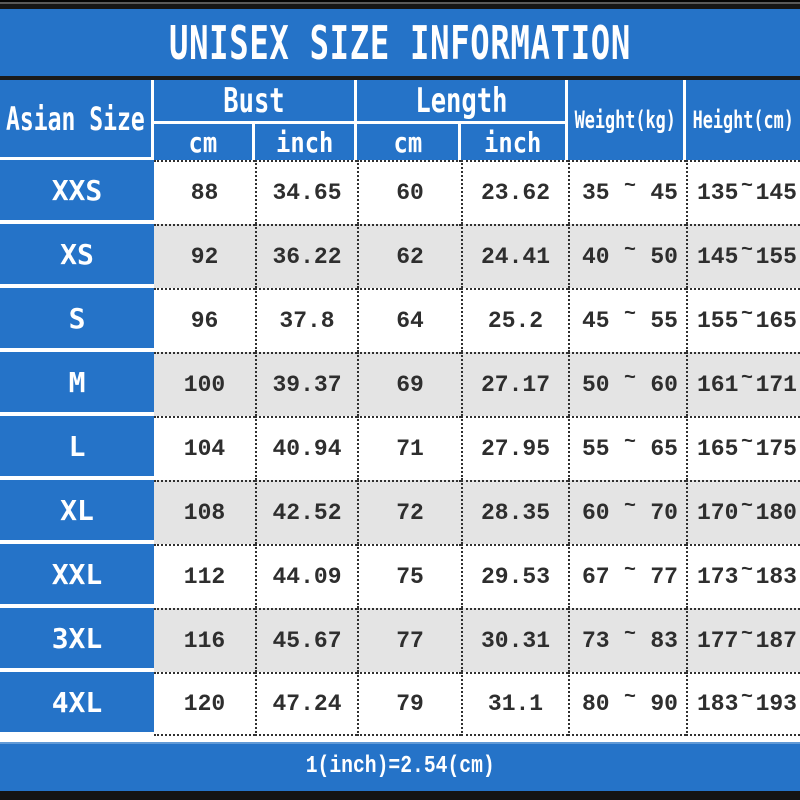 The width and height of the screenshot is (800, 800). I want to click on size-label-cell: XXL, so click(77, 576).